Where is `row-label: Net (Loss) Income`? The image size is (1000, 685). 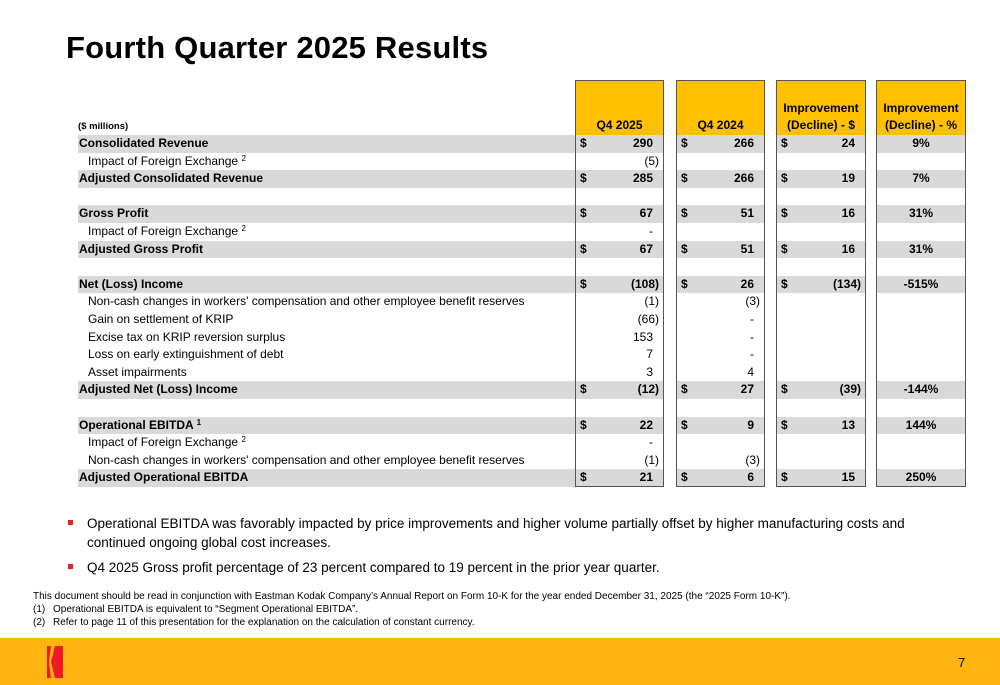
row-label: Net (Loss) Income is located at coordinates (131, 285).